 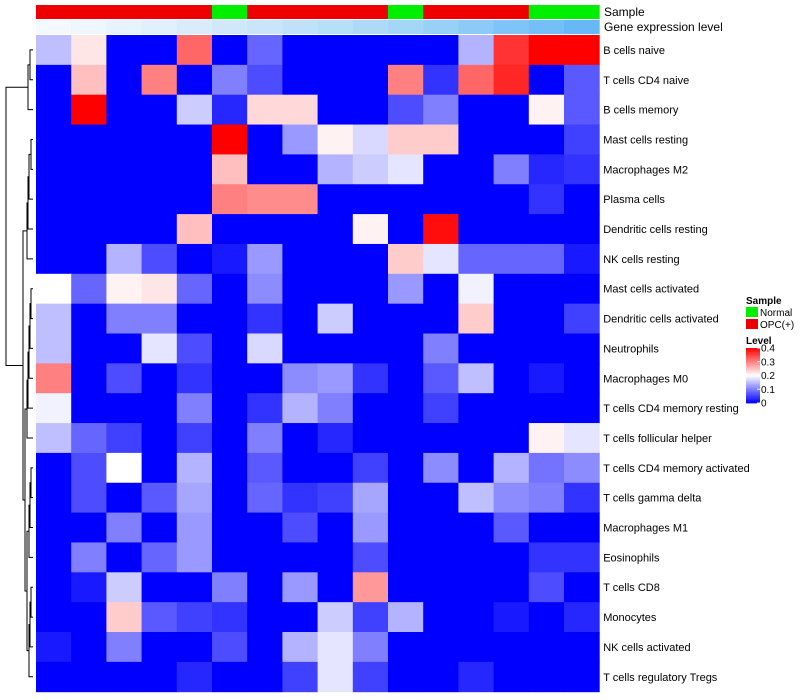 What do you see at coordinates (31, 602) in the screenshot?
I see `dendrogram-branch` at bounding box center [31, 602].